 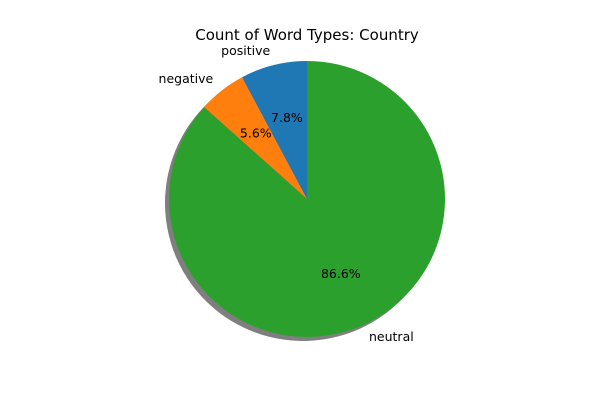 I want to click on slice-percent-neutral: 86.6%, so click(x=341, y=273).